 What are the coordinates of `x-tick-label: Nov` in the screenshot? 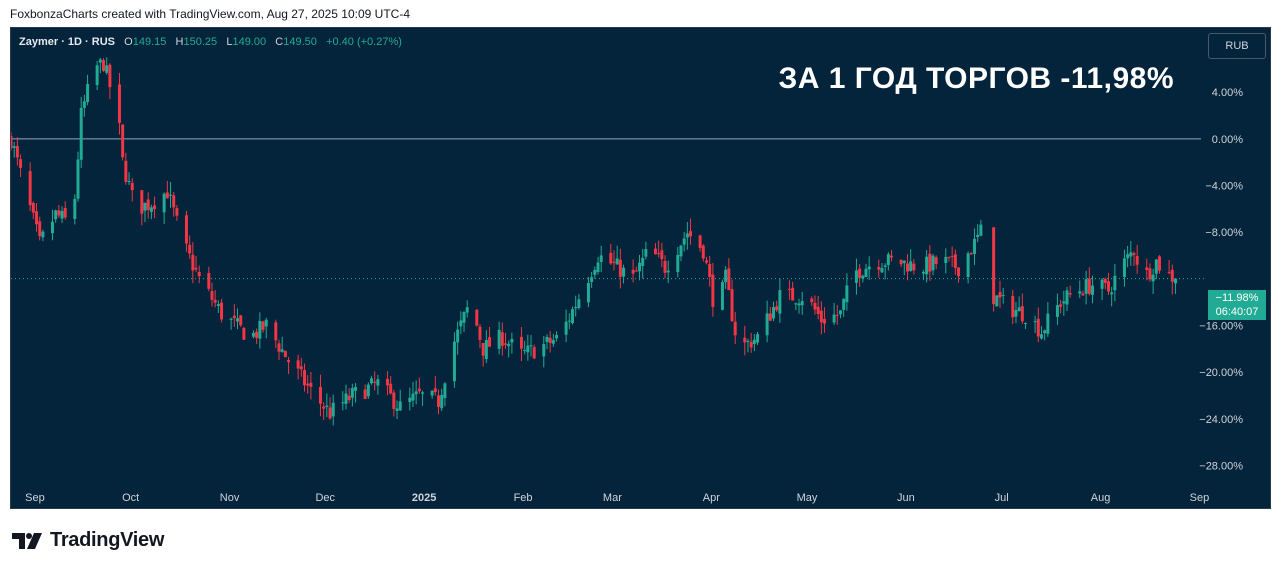 It's located at (230, 498).